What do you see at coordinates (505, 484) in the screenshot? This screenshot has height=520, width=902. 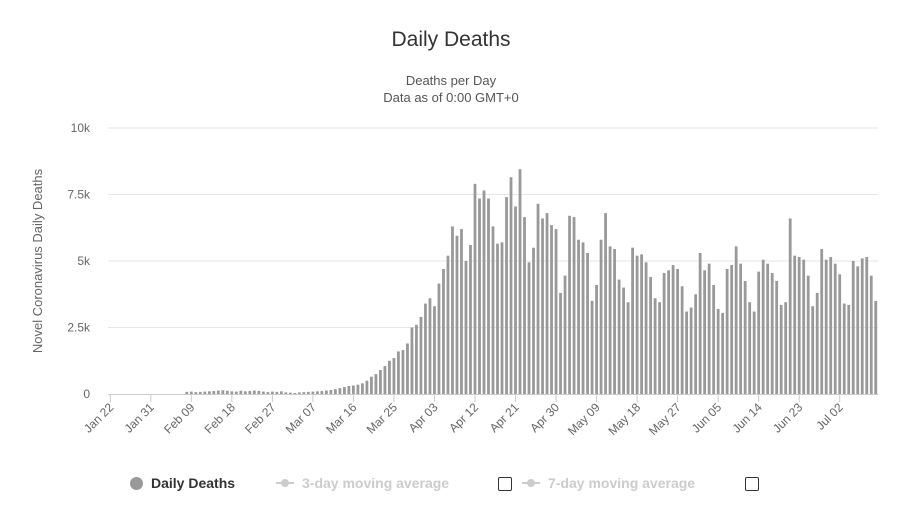 I see `checkbox-3-day-moving-average` at bounding box center [505, 484].